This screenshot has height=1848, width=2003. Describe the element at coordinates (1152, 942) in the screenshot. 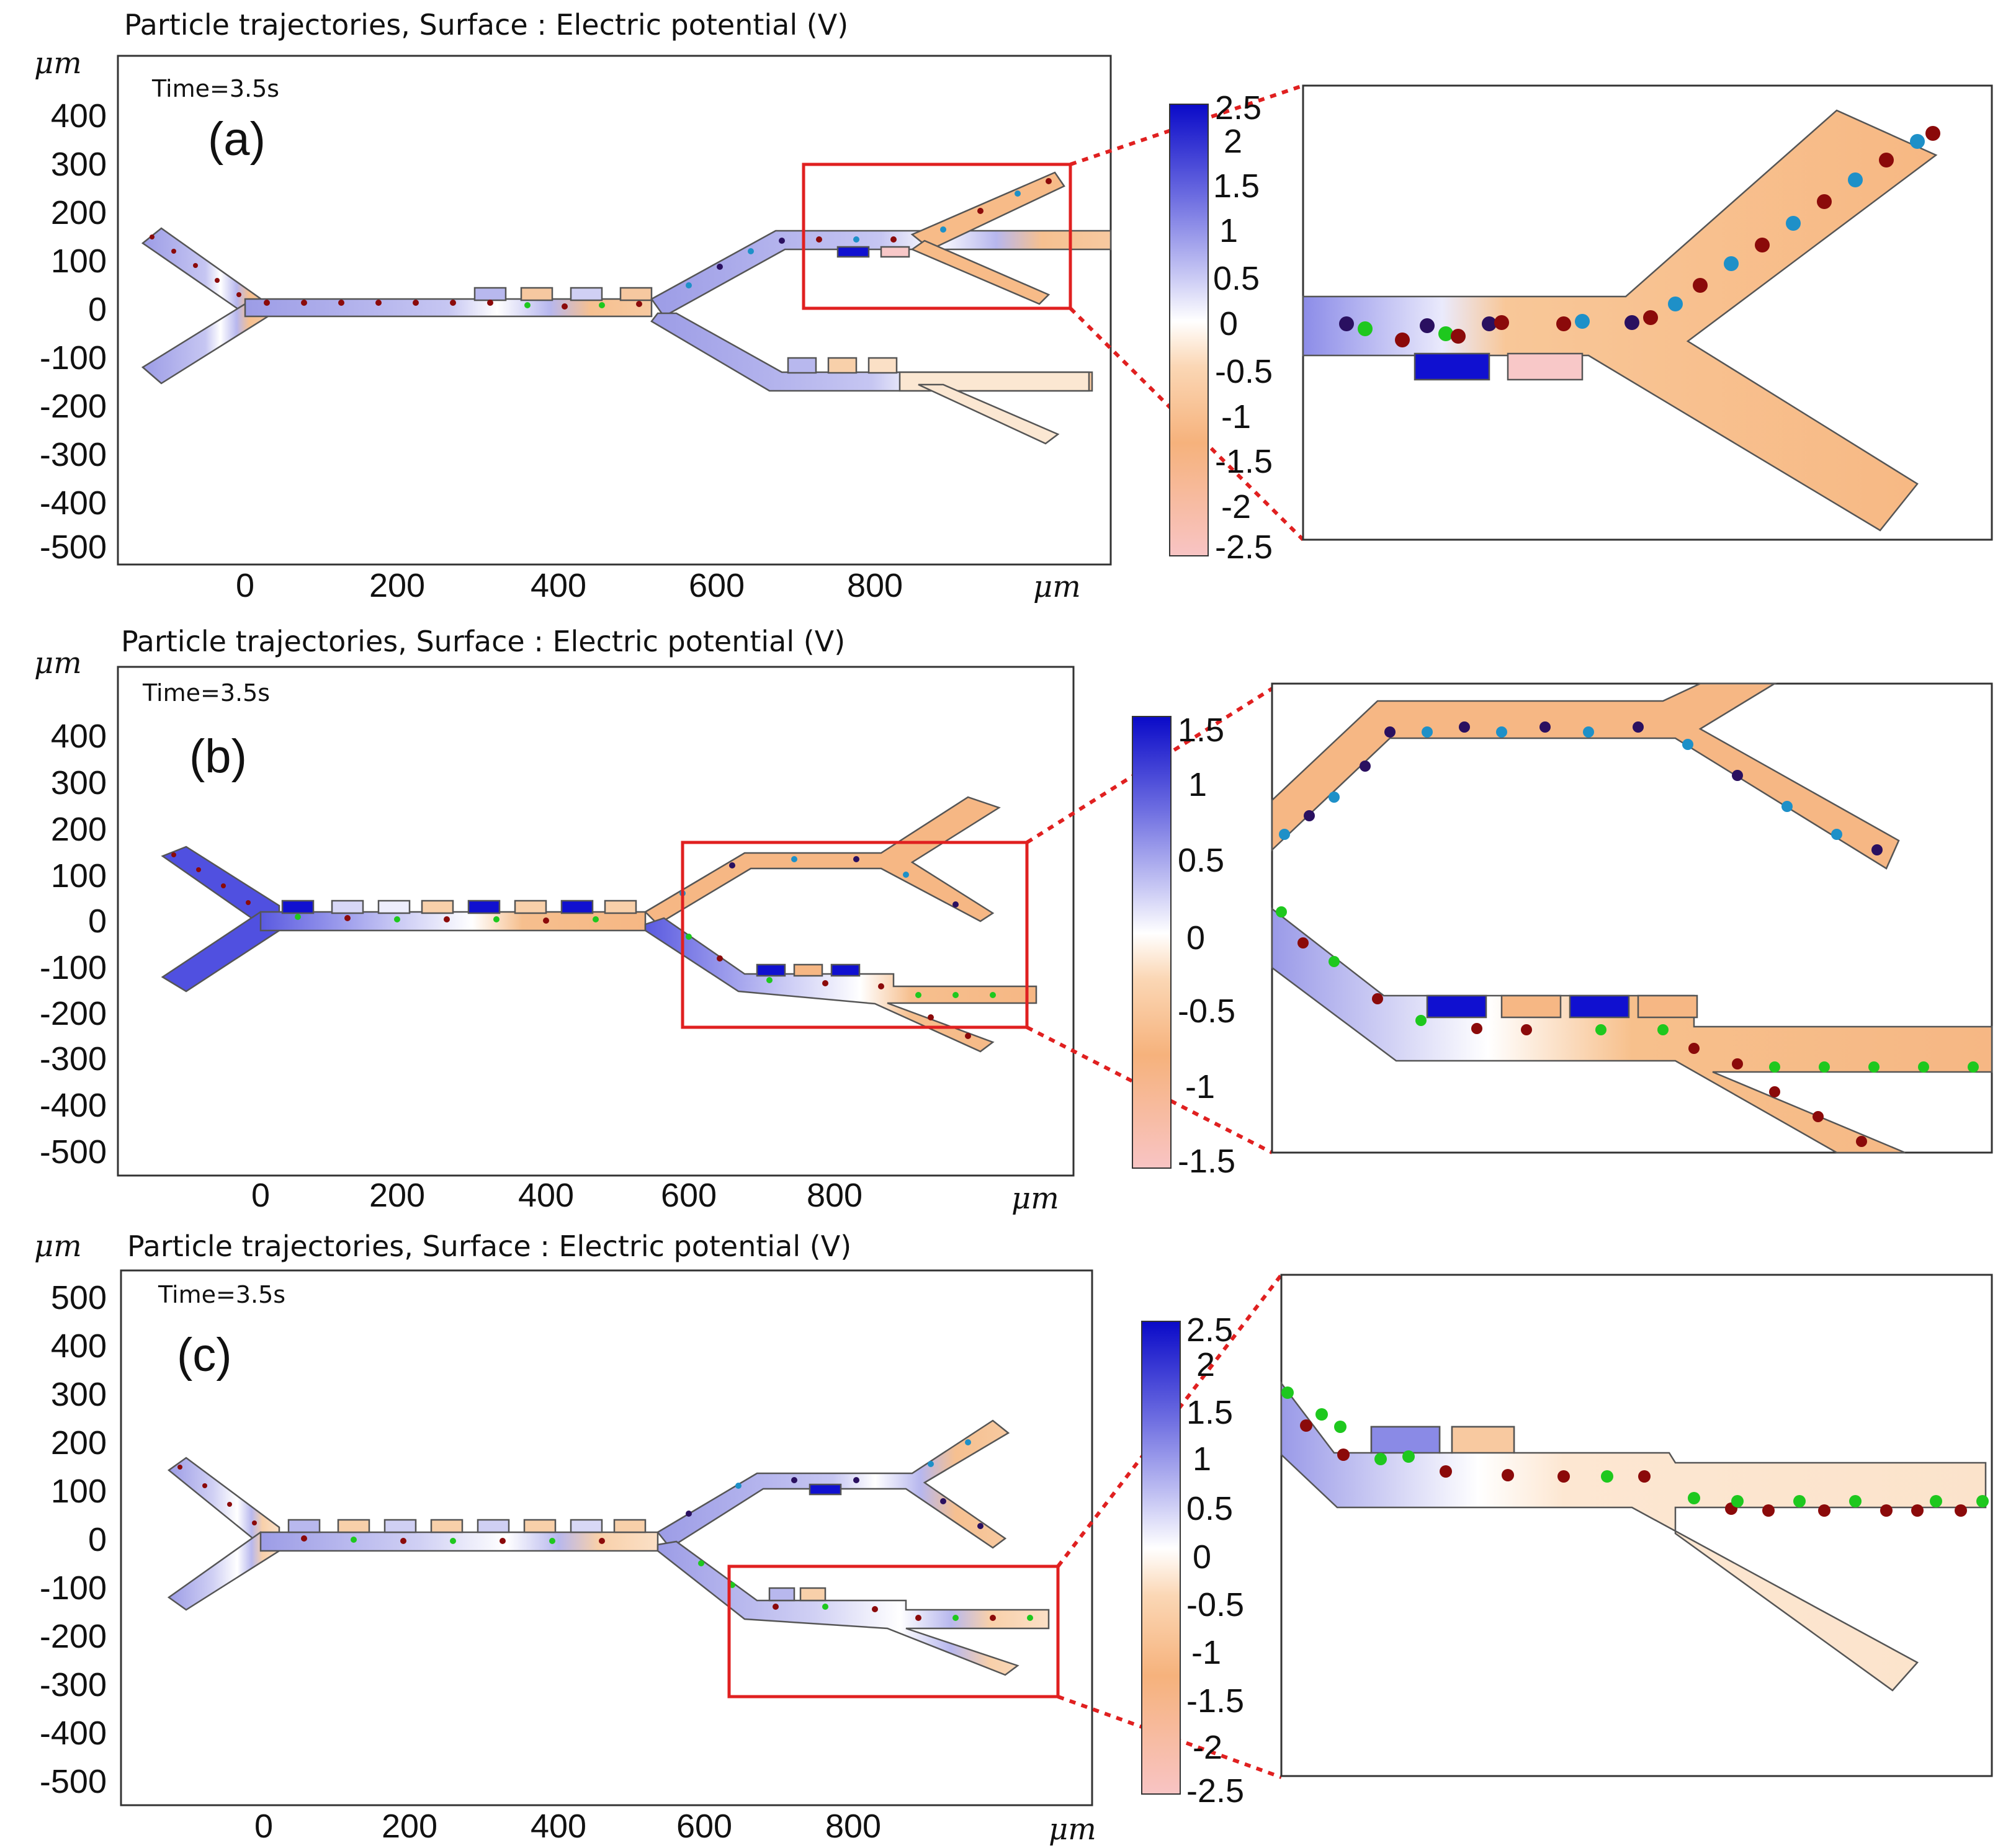

I see `colorbar` at that location.